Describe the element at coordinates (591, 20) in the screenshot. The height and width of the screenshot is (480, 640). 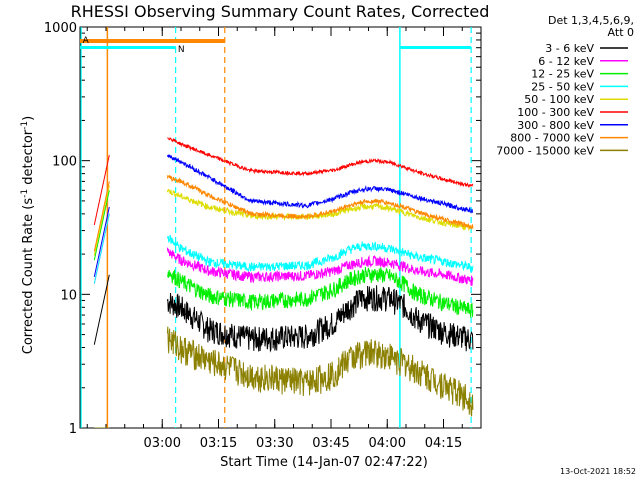
I see `legend-header-detectors: Det 1,3,4,5,6,9,` at that location.